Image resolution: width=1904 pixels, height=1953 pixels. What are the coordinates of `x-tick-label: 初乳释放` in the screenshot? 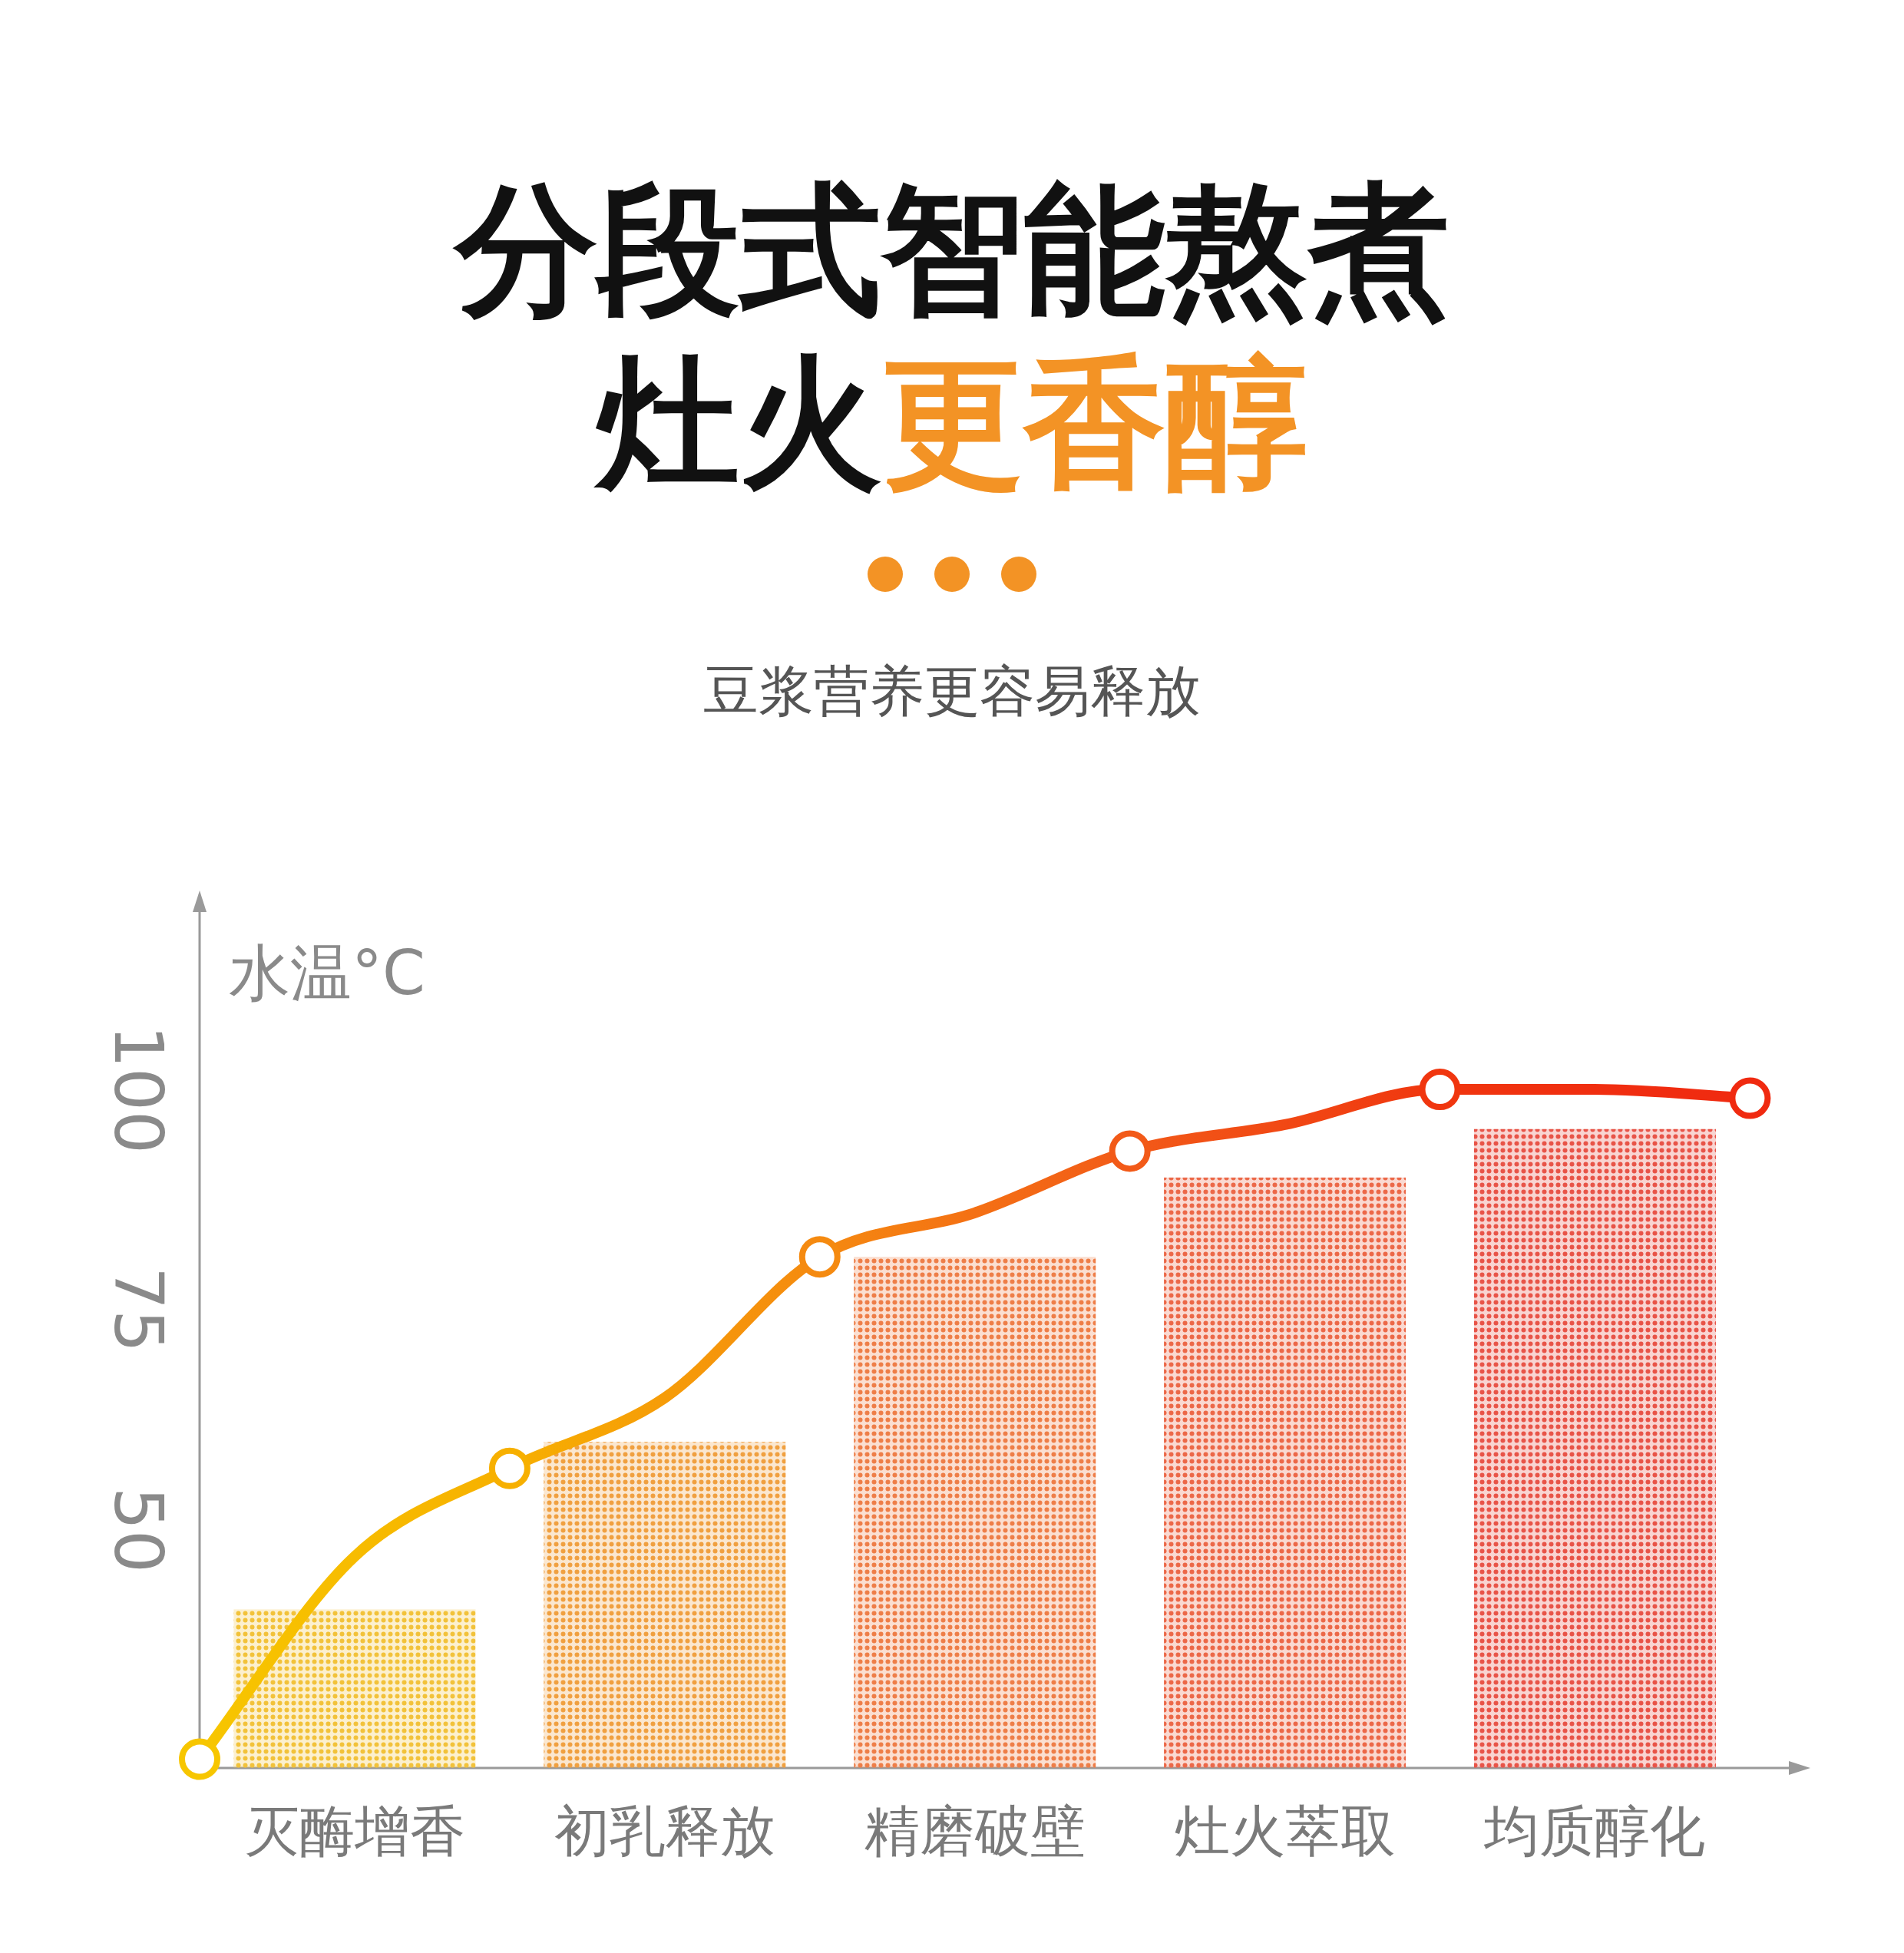 It's located at (664, 1831).